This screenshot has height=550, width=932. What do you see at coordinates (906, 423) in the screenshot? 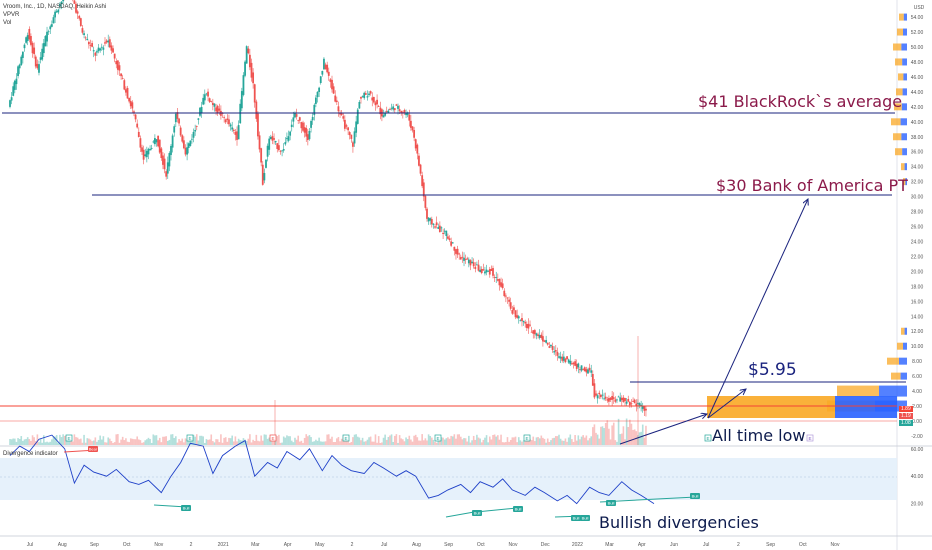
I see `price-badge-dark: 1.08` at bounding box center [906, 423].